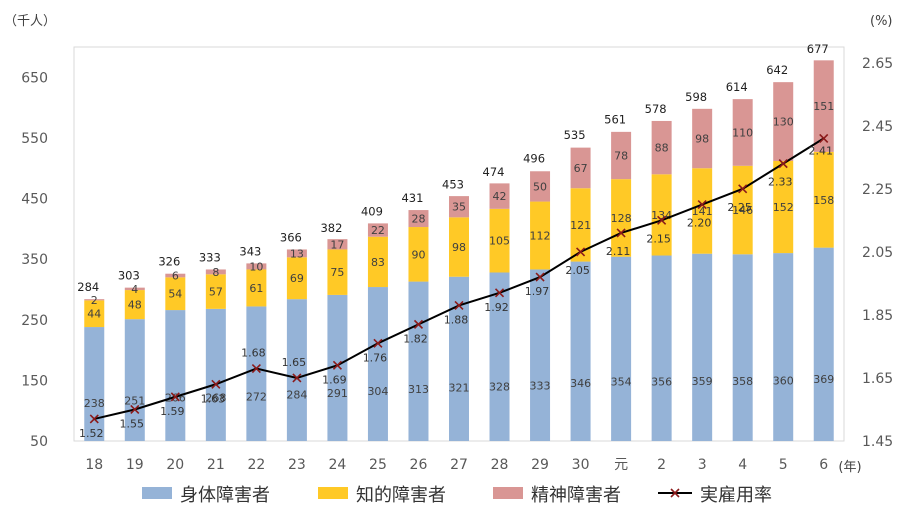 The width and height of the screenshot is (914, 517). What do you see at coordinates (675, 493) in the screenshot?
I see `legend-line-marker` at bounding box center [675, 493].